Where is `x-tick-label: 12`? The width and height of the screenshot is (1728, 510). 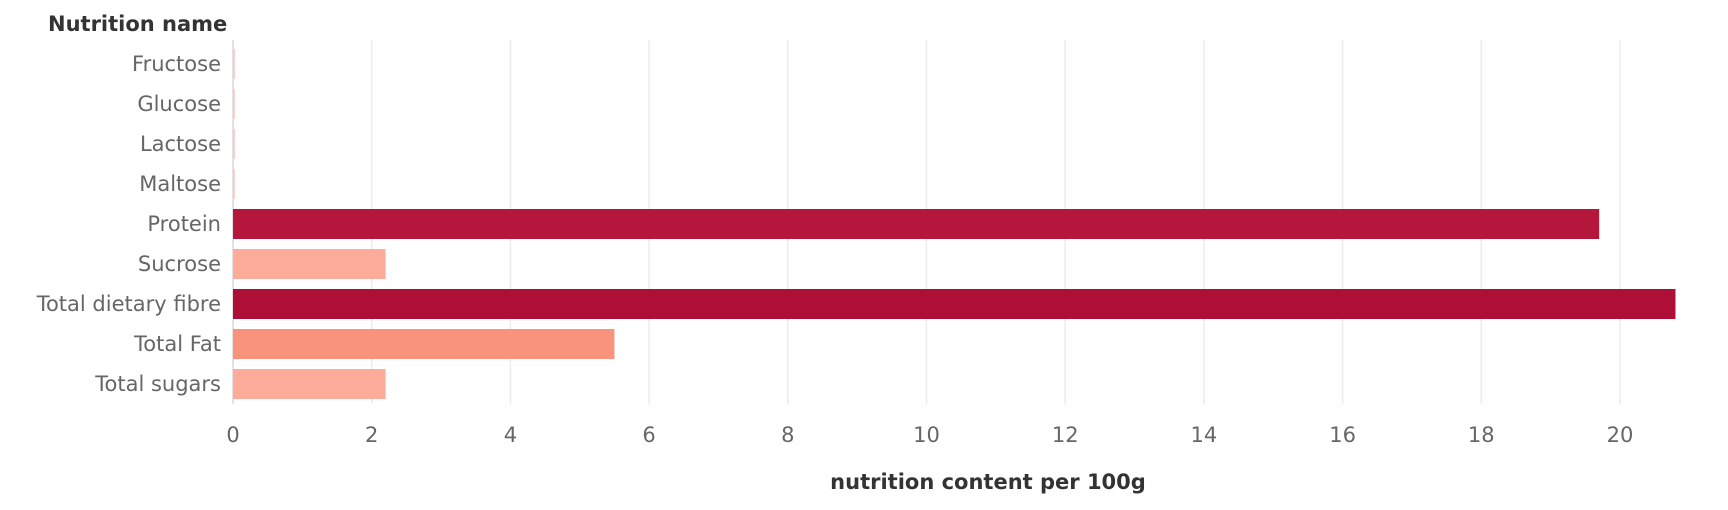 x-tick-label: 12 is located at coordinates (1065, 435).